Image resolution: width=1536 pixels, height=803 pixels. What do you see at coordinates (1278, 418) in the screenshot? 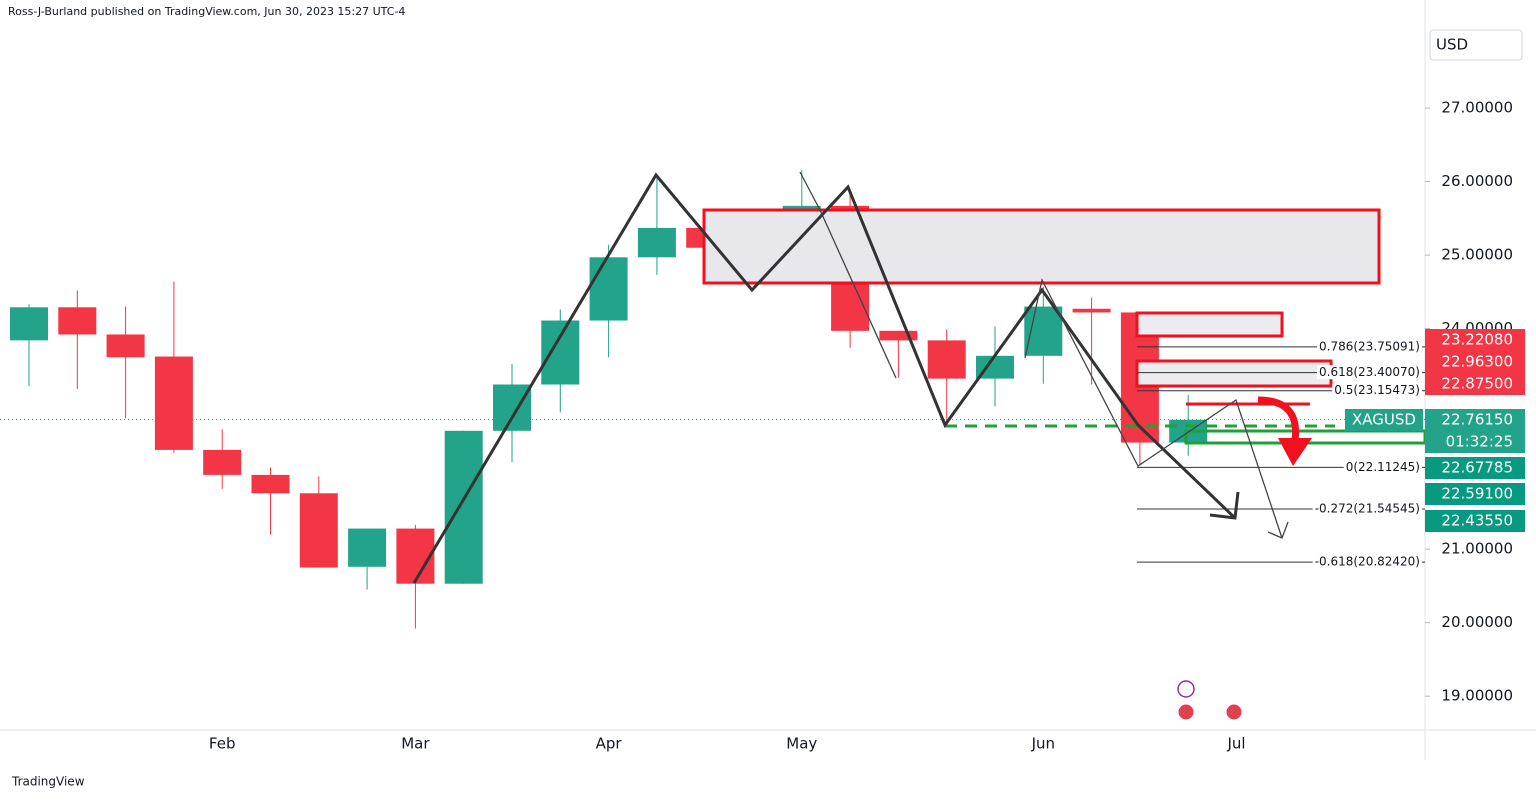
I see `down-arrow` at bounding box center [1278, 418].